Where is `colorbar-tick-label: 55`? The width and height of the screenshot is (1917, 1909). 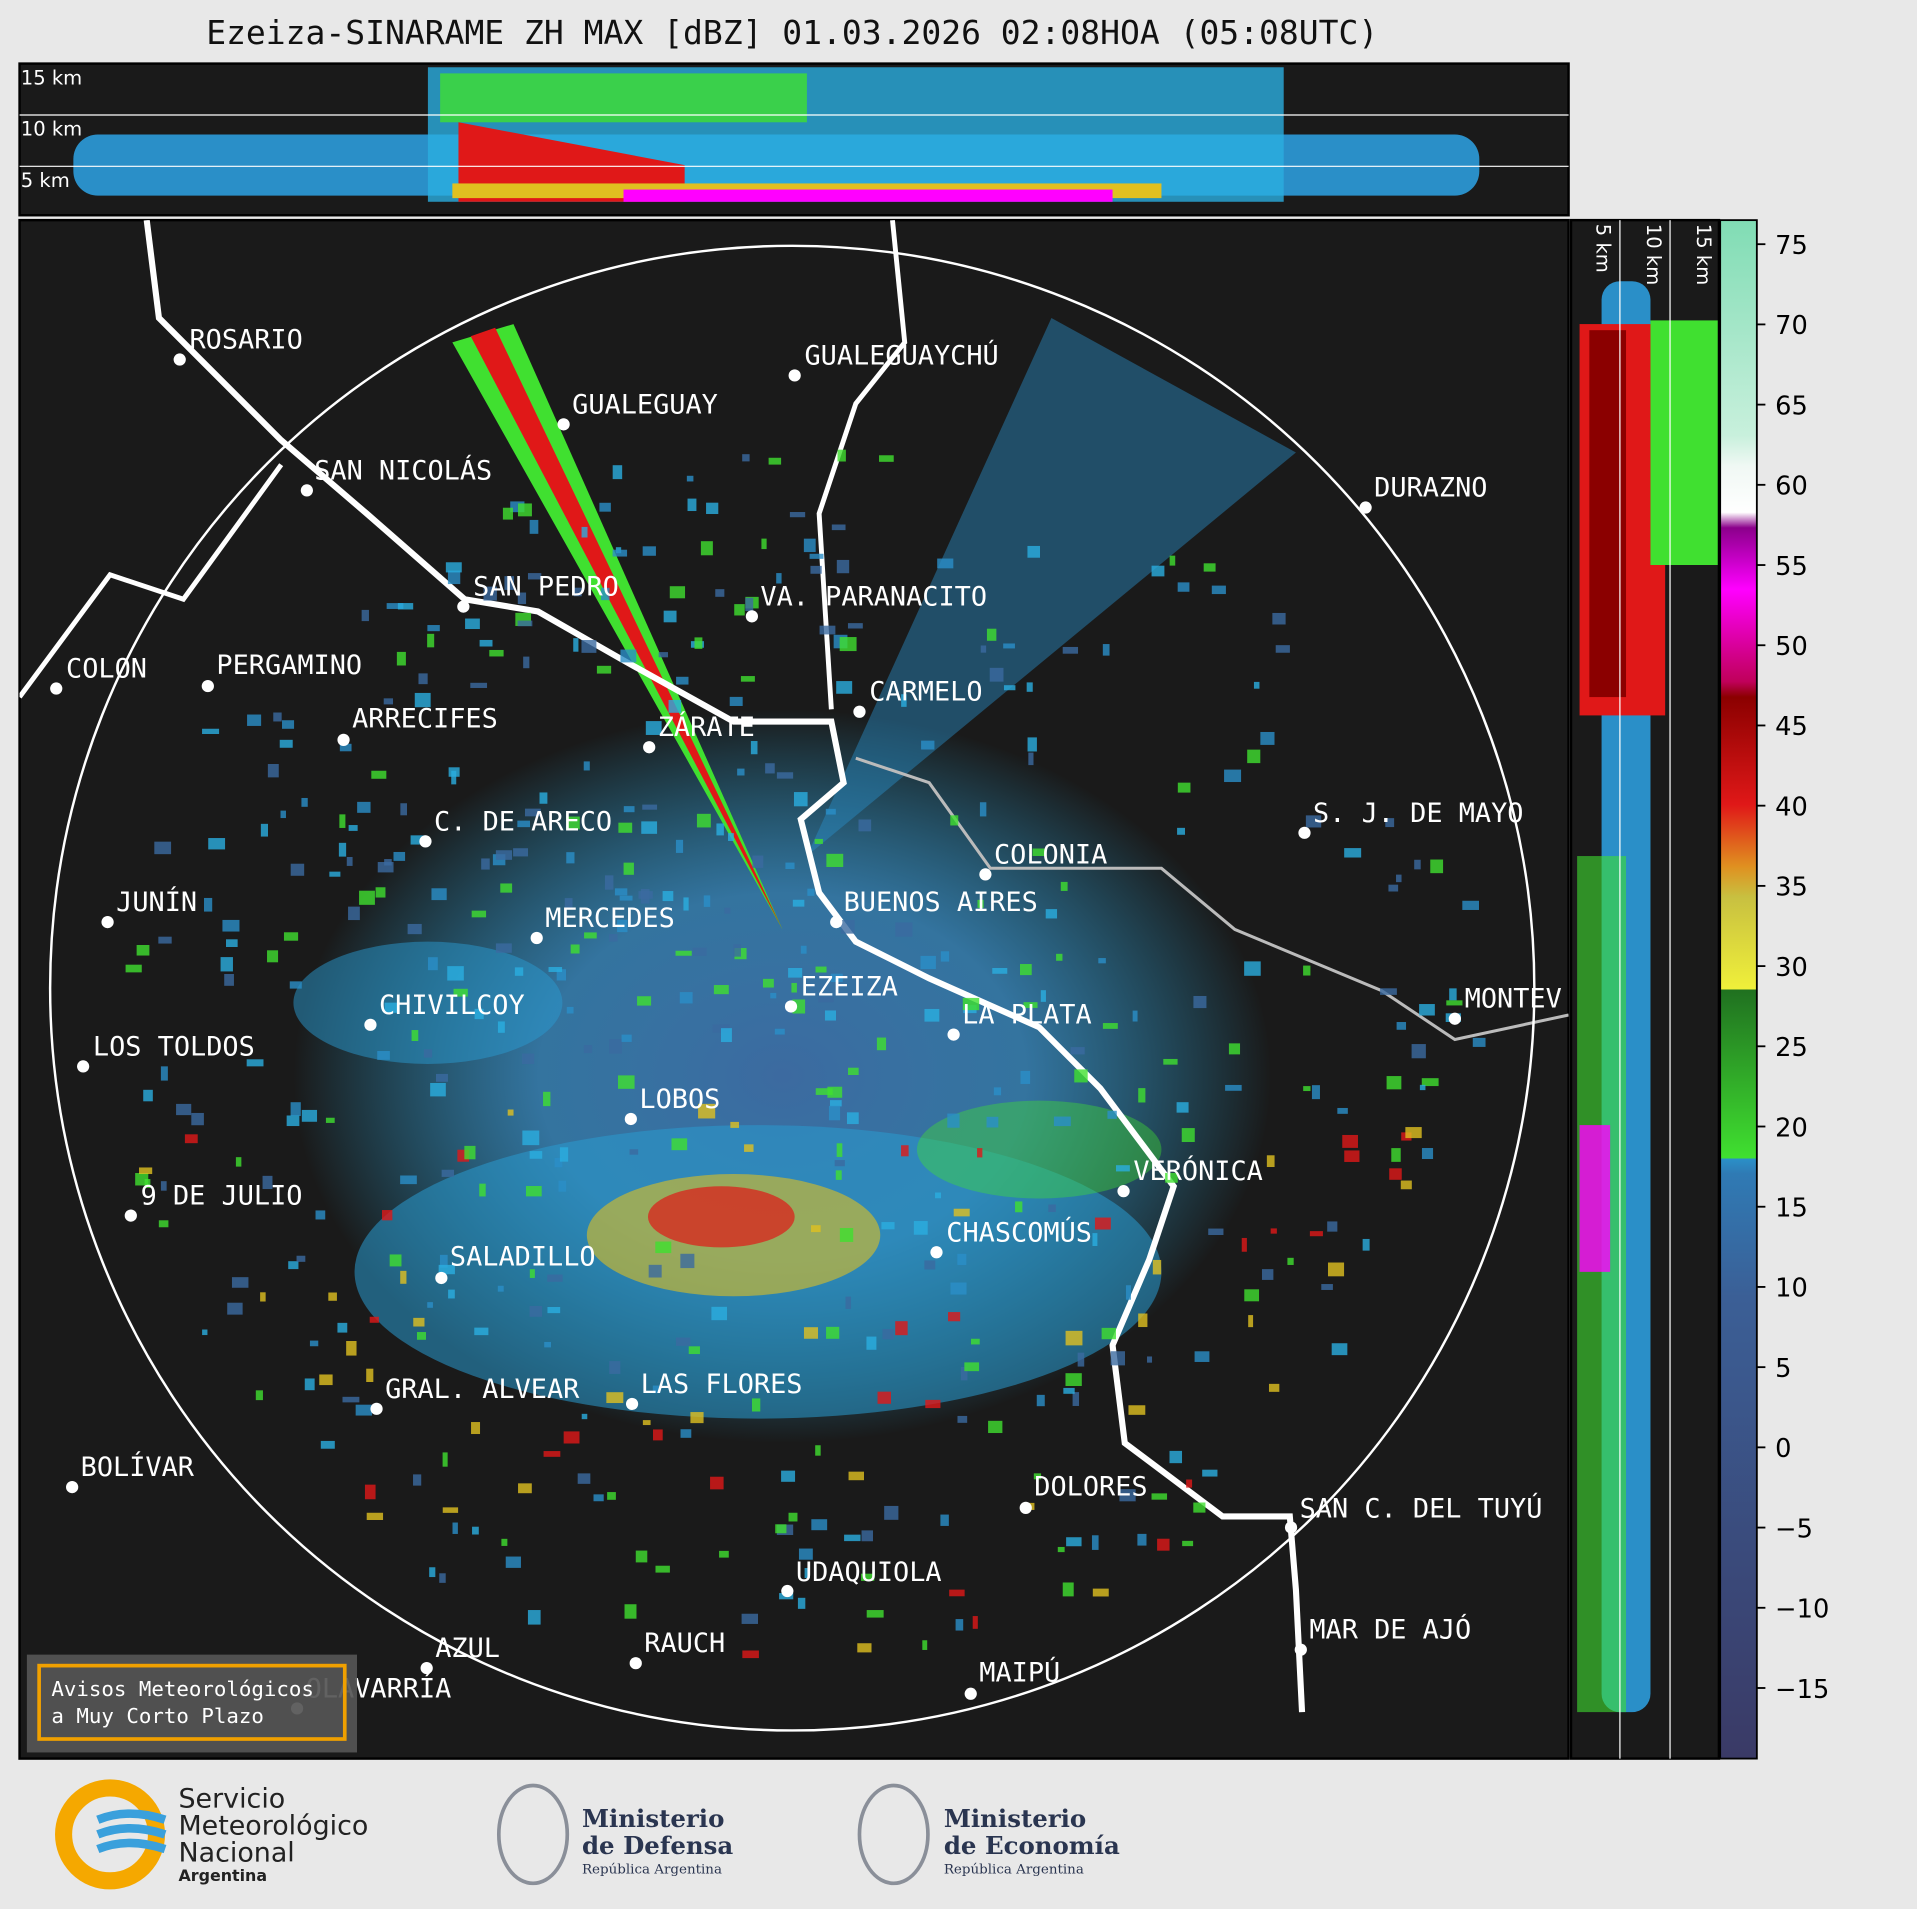 colorbar-tick-label: 55 is located at coordinates (1791, 567).